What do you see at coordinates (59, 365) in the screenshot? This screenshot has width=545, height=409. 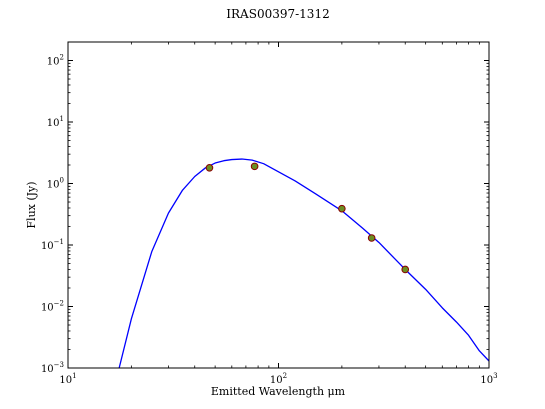 I see `y-tick-exponent: −3` at bounding box center [59, 365].